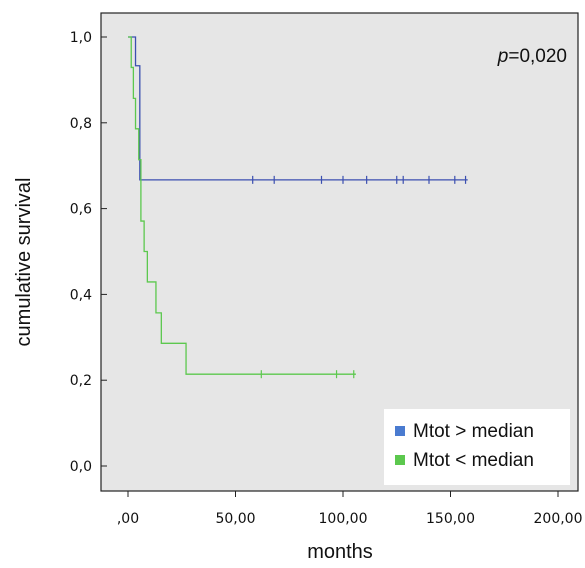 This screenshot has height=568, width=585. I want to click on legend-swatch-mtot-above-median, so click(400, 431).